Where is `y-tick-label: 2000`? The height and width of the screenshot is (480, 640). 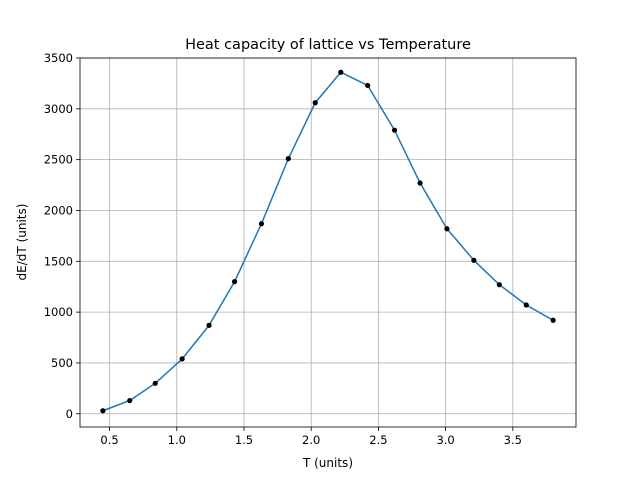 y-tick-label: 2000 is located at coordinates (58, 210).